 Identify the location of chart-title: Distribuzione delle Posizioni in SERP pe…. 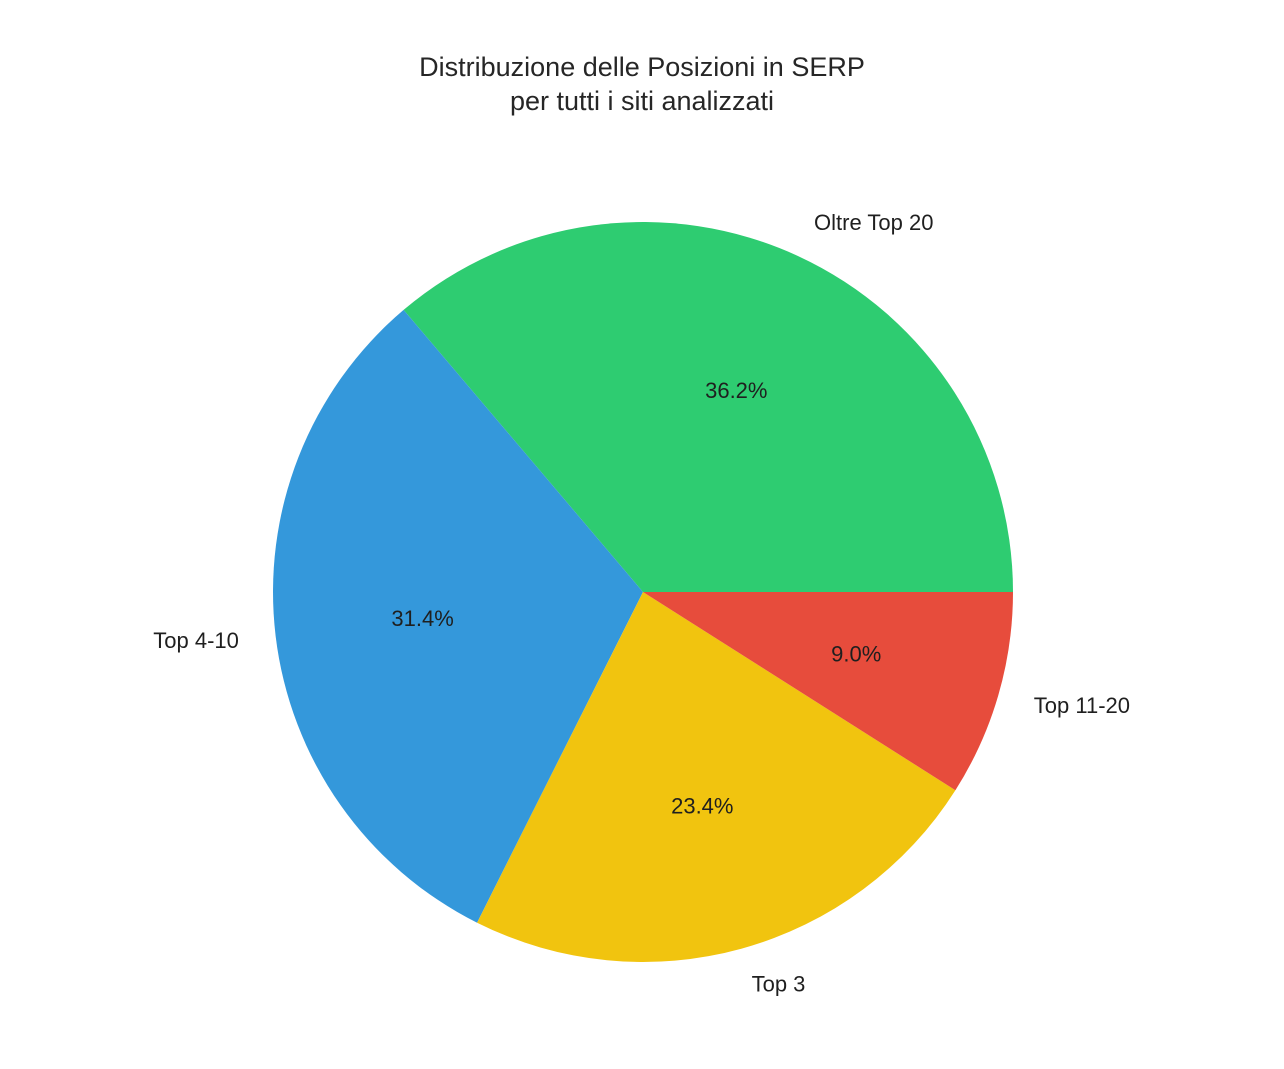
(642, 84).